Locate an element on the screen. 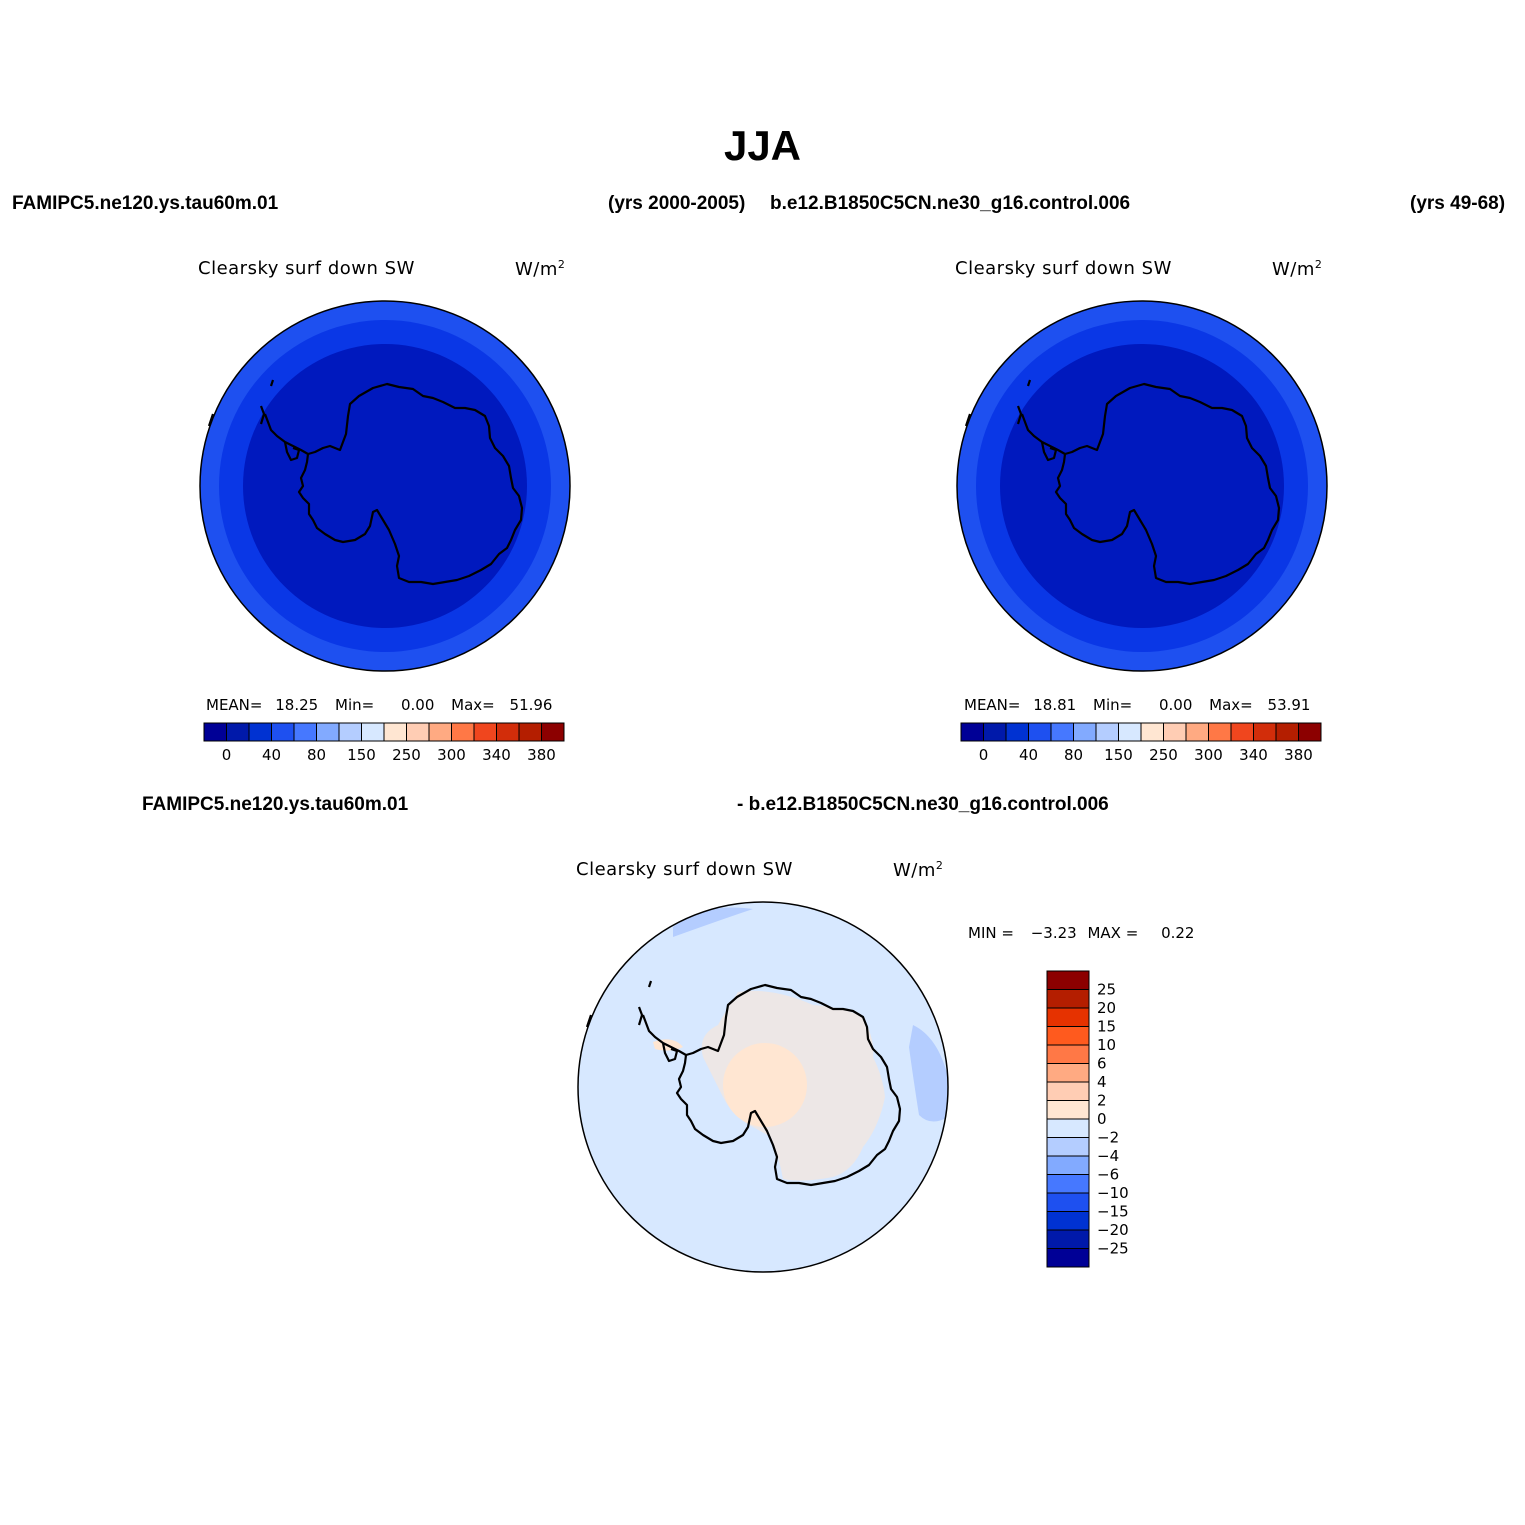  panel1-mean-label: MEAN= is located at coordinates (234, 705).